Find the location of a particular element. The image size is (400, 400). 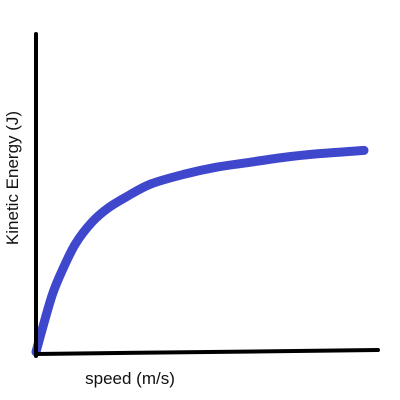

x-axis is located at coordinates (207, 352).